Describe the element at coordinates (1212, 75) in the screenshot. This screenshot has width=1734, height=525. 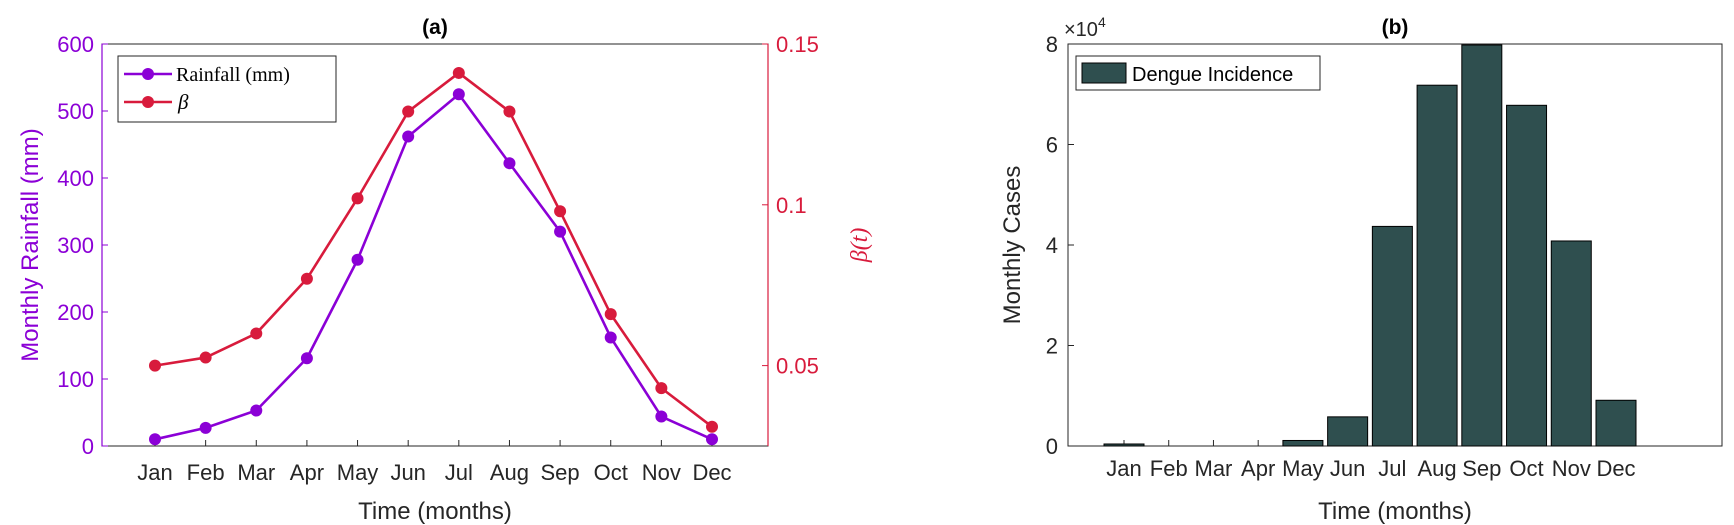
I see `legend-dengue-label: Dengue Incidence` at that location.